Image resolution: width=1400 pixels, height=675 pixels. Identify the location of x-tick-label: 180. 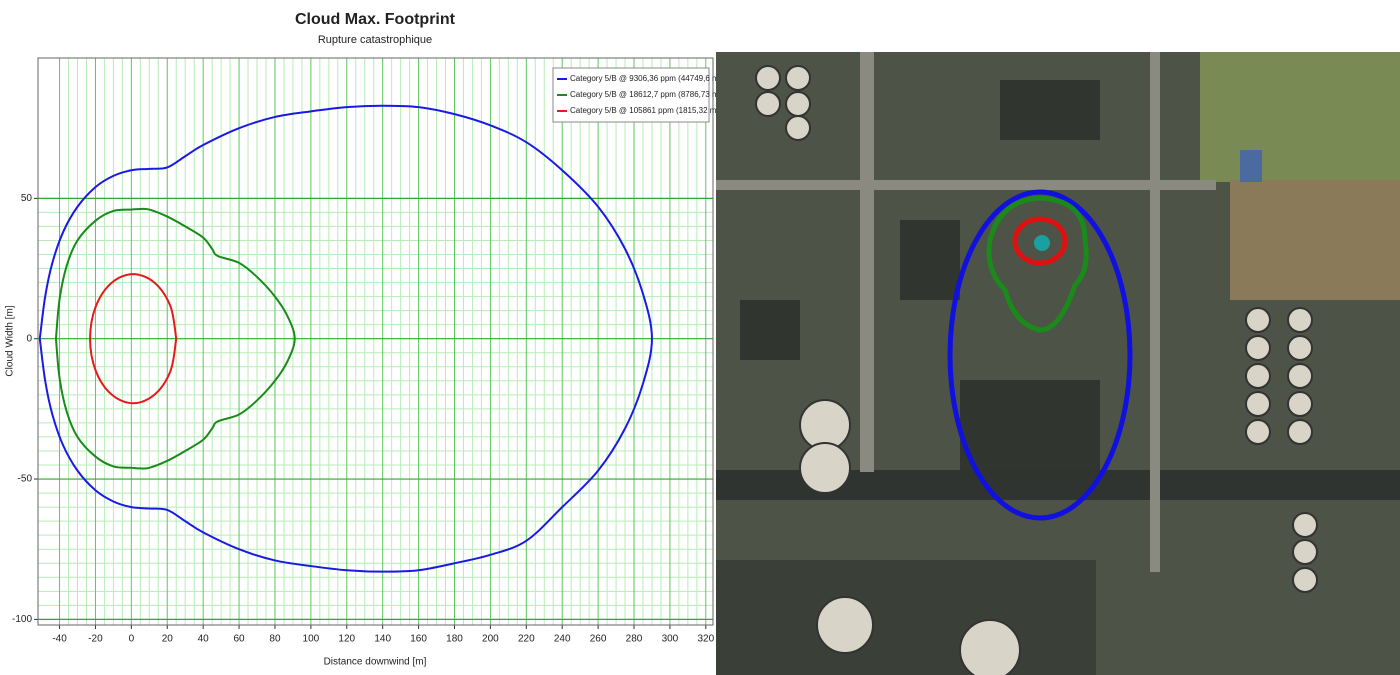
(454, 639).